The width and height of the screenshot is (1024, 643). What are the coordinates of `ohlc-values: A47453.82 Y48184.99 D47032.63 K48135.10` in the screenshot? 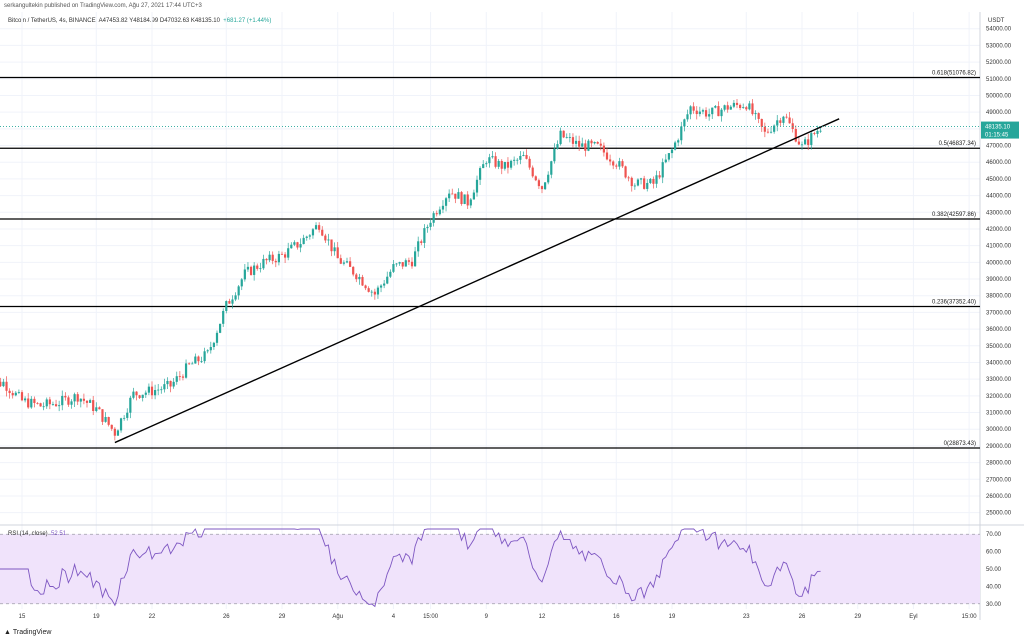 It's located at (159, 21).